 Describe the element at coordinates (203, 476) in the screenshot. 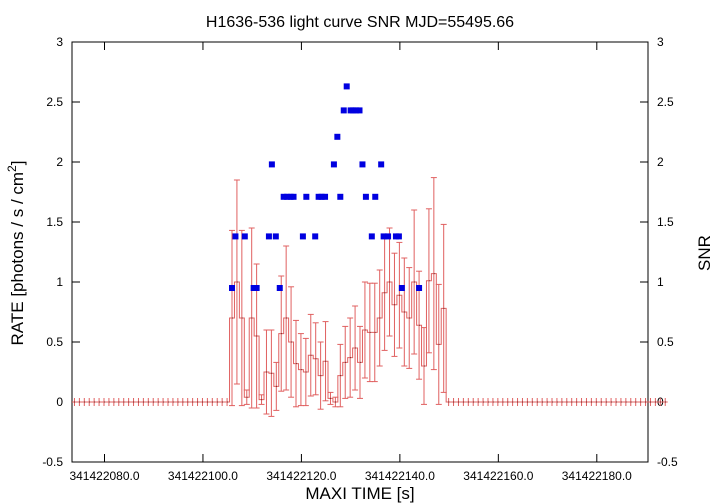

I see `x-tick-label: 341422100.0` at that location.